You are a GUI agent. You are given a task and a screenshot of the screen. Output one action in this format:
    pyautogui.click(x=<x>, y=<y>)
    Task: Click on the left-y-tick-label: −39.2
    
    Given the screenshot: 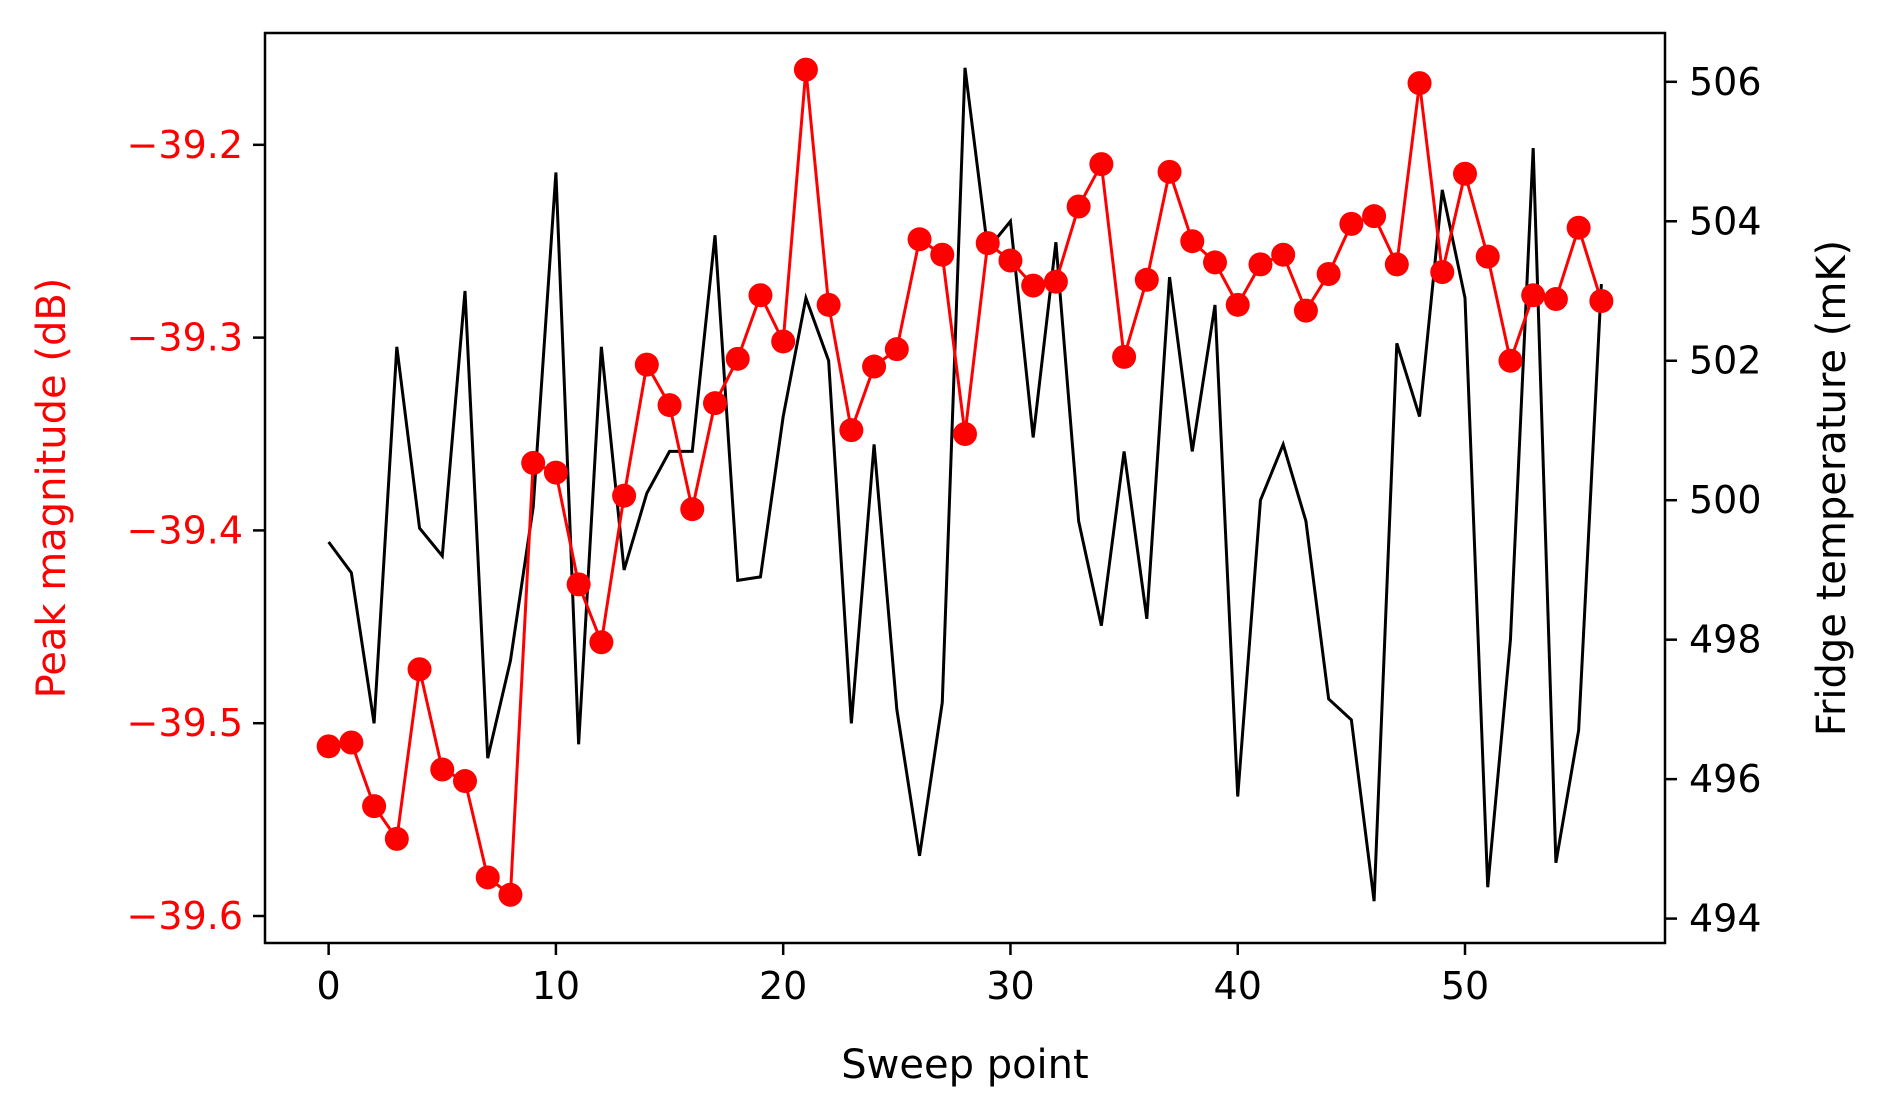 What is the action you would take?
    pyautogui.click(x=185, y=145)
    